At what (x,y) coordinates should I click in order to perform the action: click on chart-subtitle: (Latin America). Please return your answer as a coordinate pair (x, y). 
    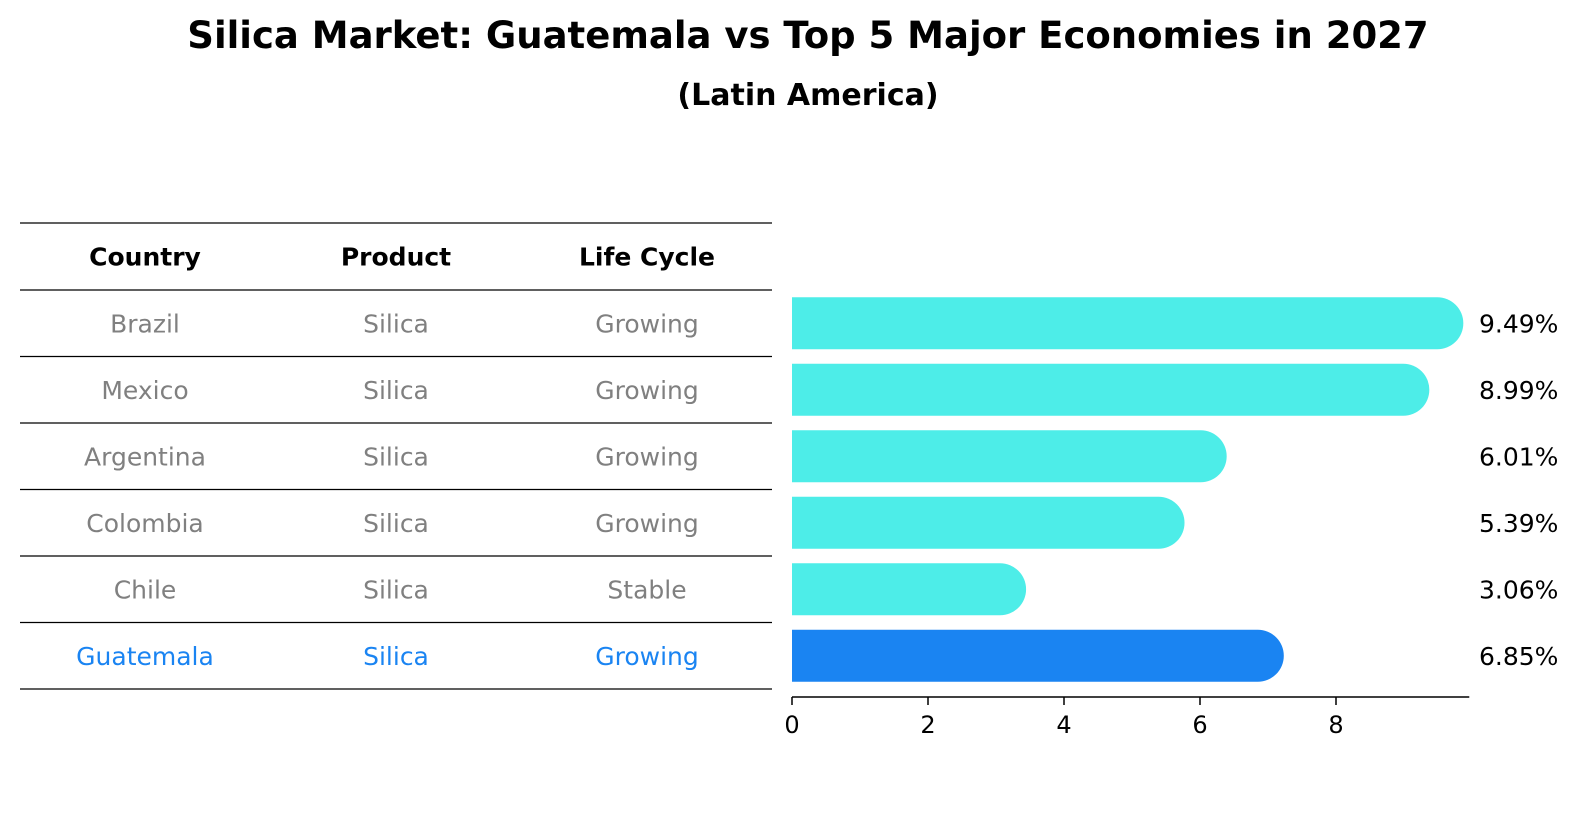
    Looking at the image, I should click on (808, 95).